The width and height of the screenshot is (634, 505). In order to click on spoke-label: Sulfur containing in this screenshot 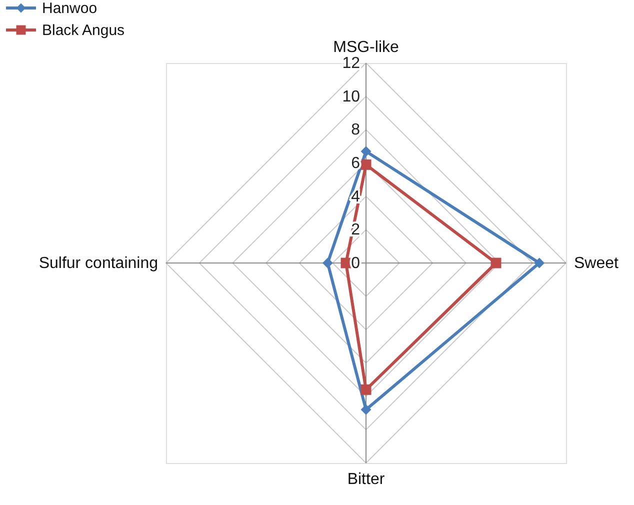, I will do `click(98, 263)`.